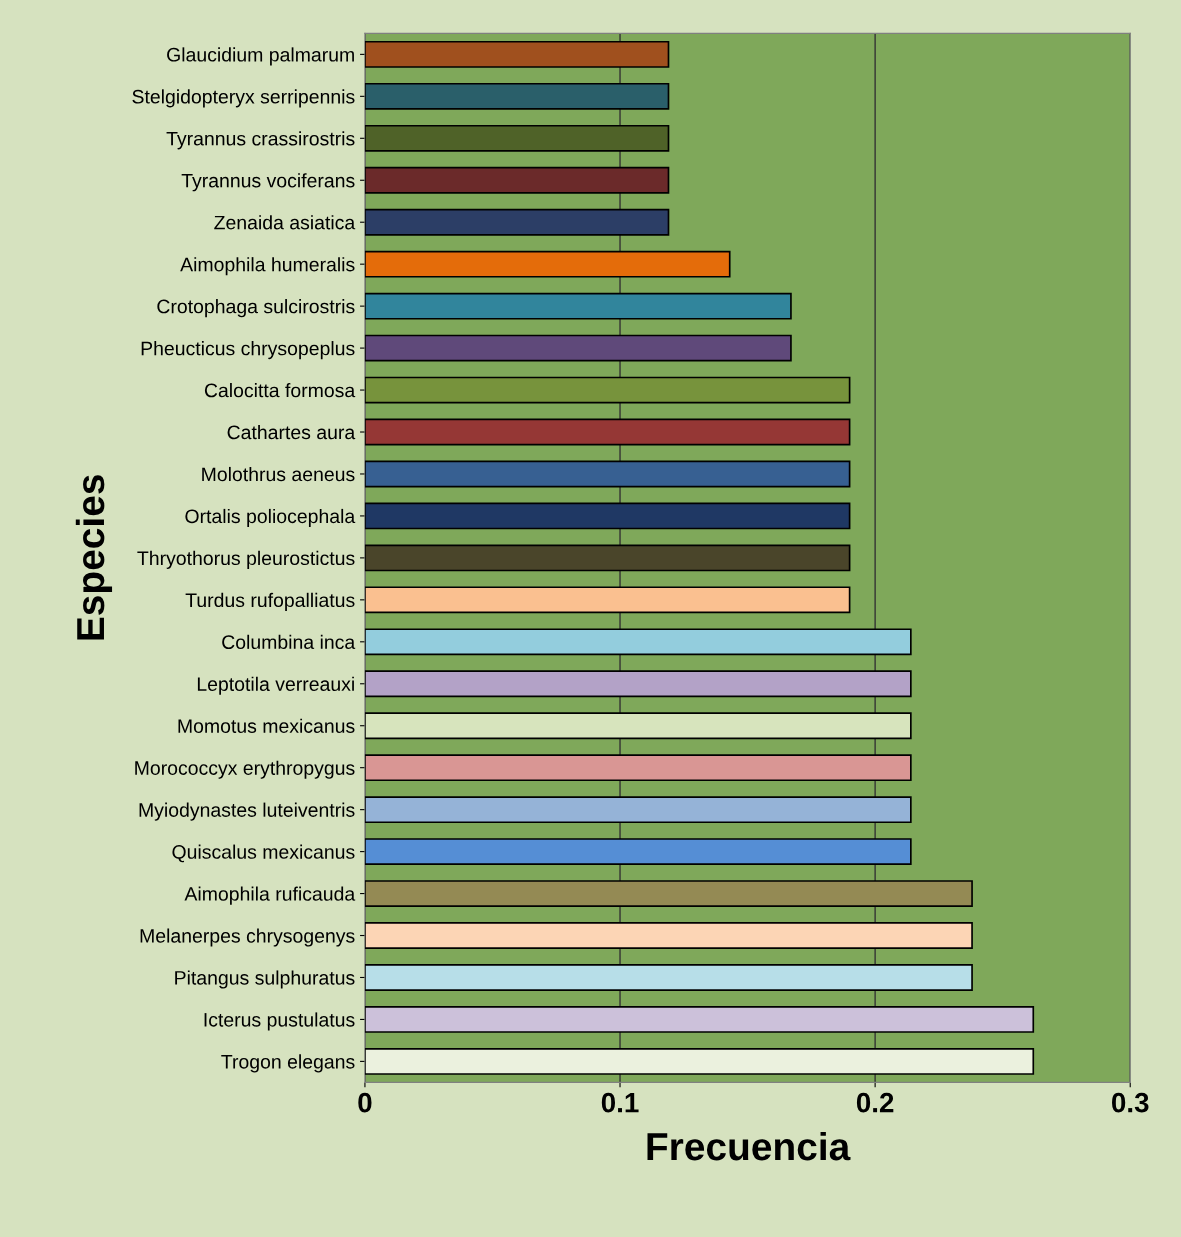  I want to click on y-tick-label: Calocitta formosa, so click(280, 390).